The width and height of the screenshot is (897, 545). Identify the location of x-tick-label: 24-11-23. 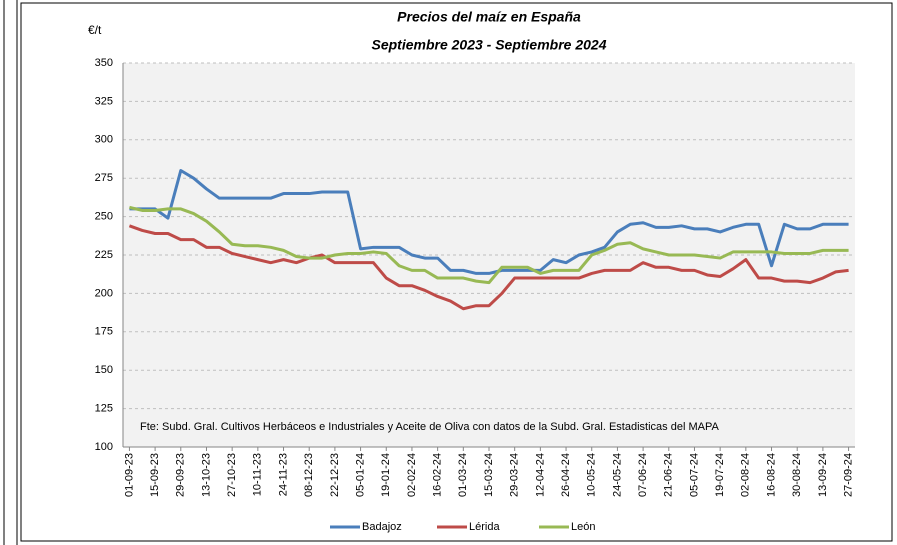
(283, 474).